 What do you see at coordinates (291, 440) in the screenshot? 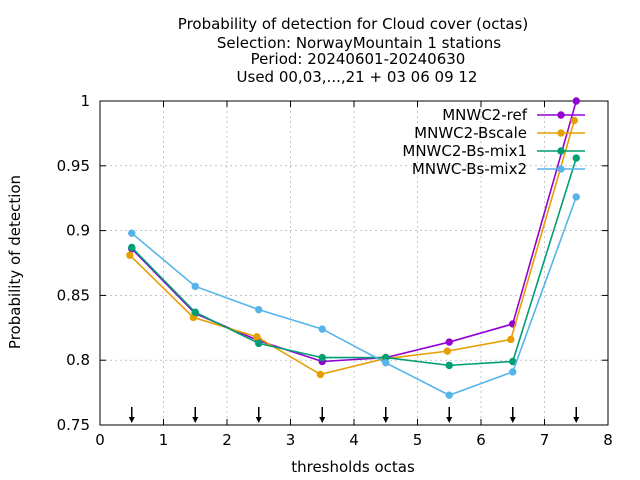
I see `x-tick-label: 3` at bounding box center [291, 440].